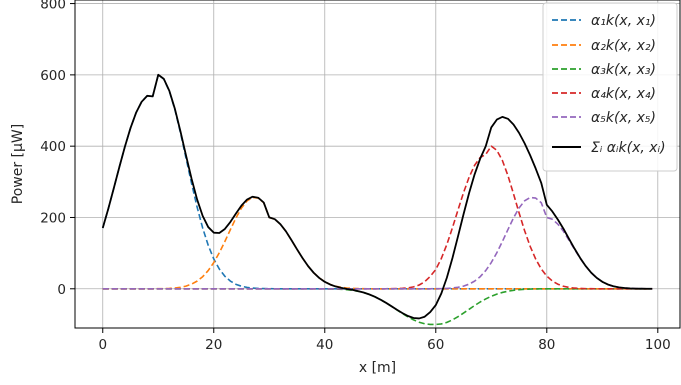 The width and height of the screenshot is (681, 385). Describe the element at coordinates (102, 345) in the screenshot. I see `x-tick-label: 0` at that location.